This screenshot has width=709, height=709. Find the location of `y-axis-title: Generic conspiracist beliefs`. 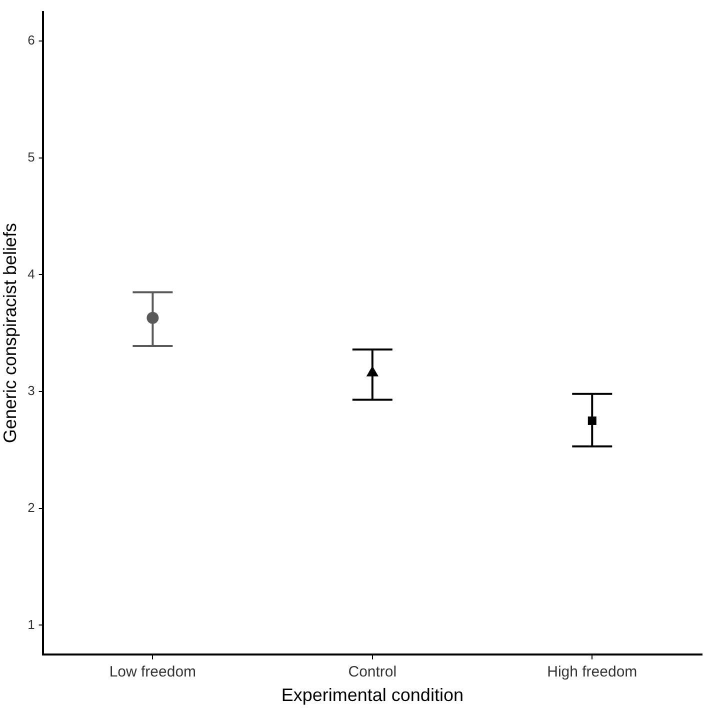

y-axis-title: Generic conspiracist beliefs is located at coordinates (10, 333).